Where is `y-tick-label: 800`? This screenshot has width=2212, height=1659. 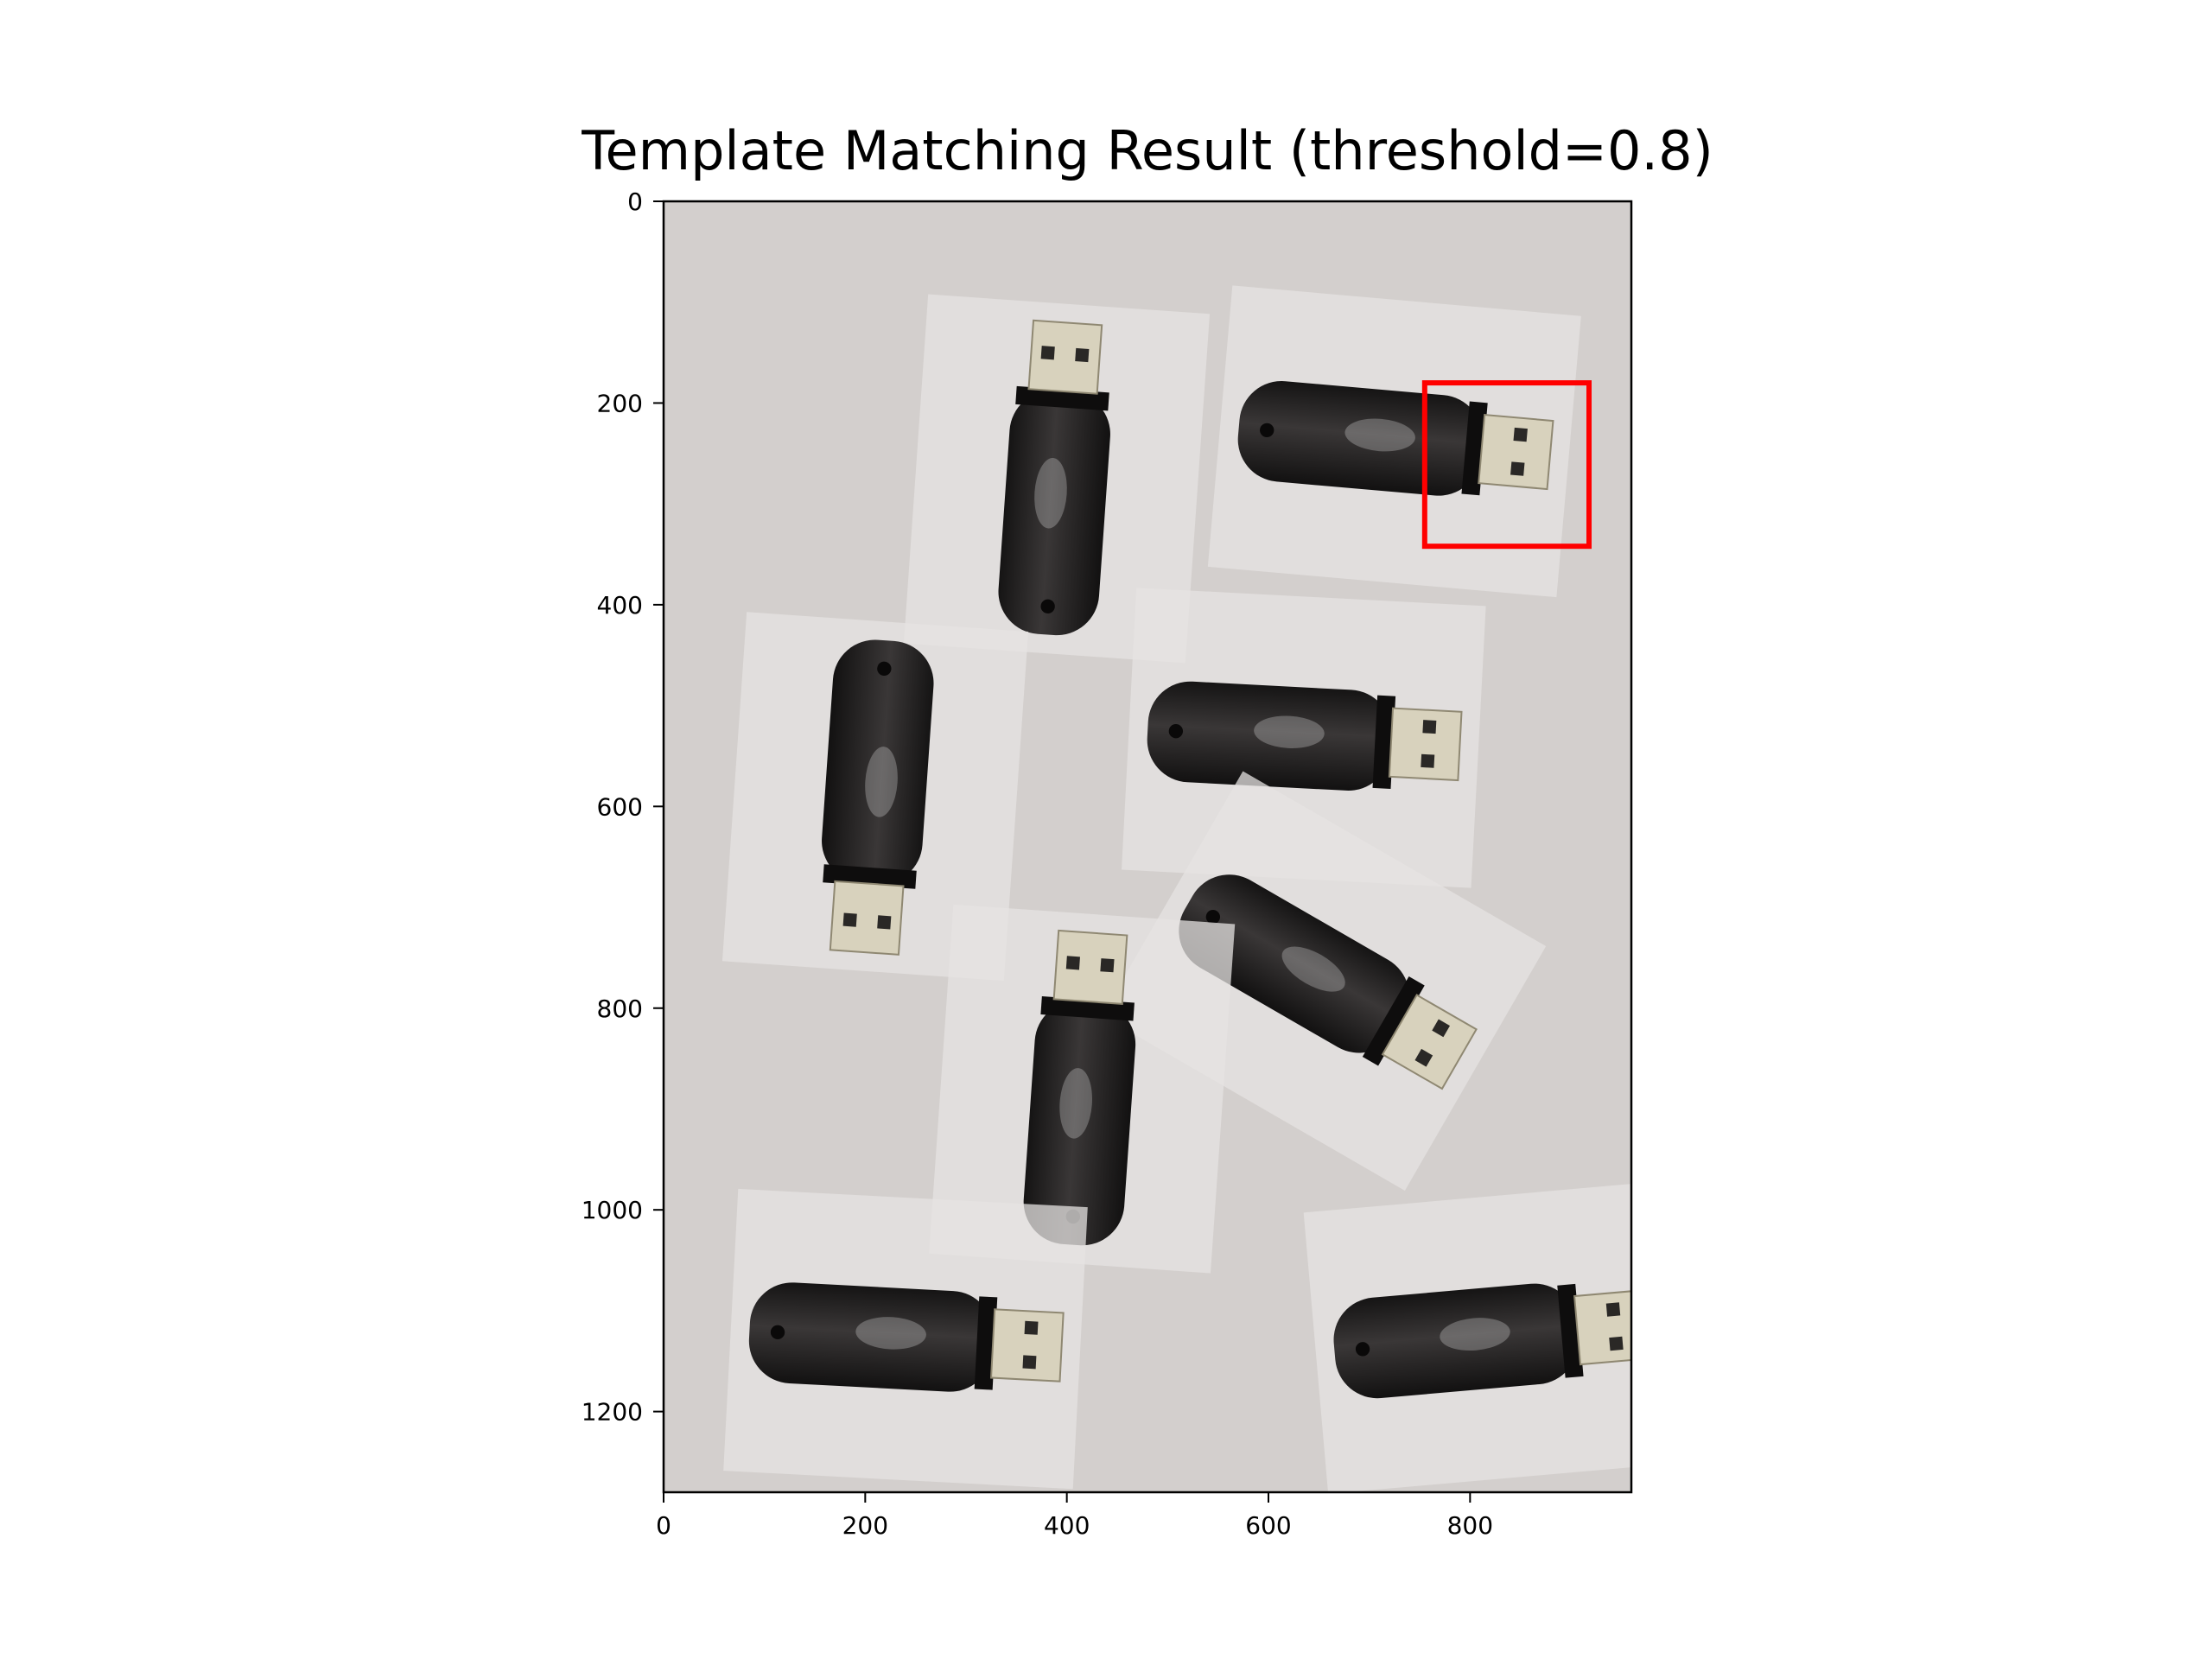 y-tick-label: 800 is located at coordinates (620, 1009).